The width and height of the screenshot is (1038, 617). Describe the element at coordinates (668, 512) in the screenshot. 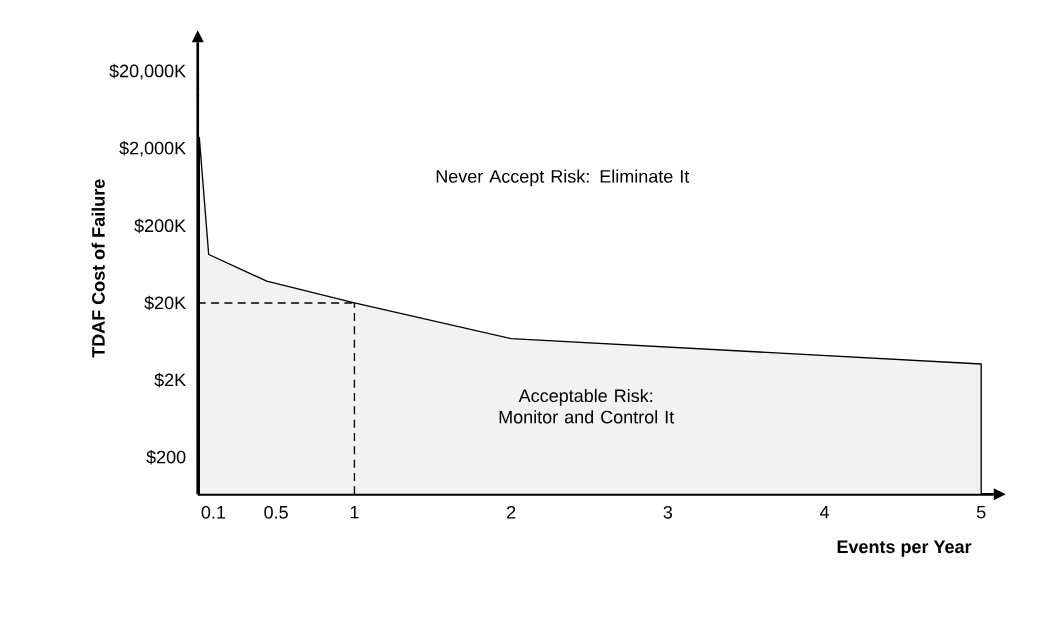

I see `x-tick-label: 3` at that location.